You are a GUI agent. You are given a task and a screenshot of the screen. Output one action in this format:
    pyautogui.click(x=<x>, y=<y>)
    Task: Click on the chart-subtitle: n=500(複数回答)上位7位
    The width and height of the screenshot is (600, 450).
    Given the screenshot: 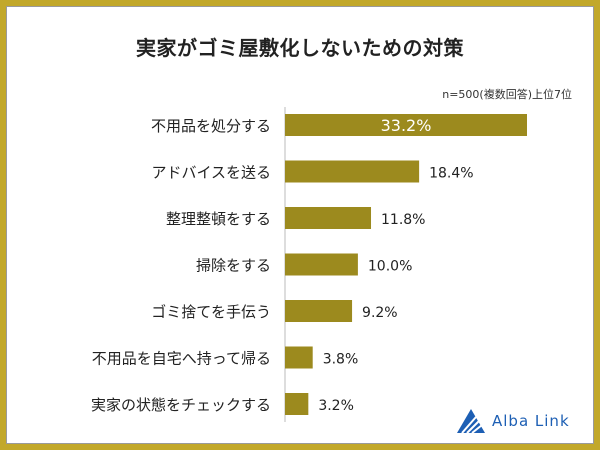 What is the action you would take?
    pyautogui.click(x=507, y=94)
    